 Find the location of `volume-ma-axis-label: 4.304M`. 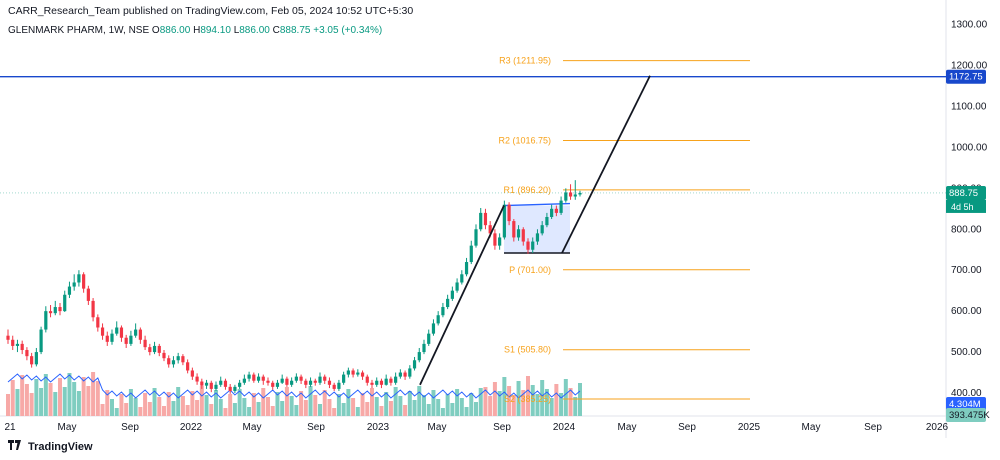

volume-ma-axis-label: 4.304M is located at coordinates (965, 404).